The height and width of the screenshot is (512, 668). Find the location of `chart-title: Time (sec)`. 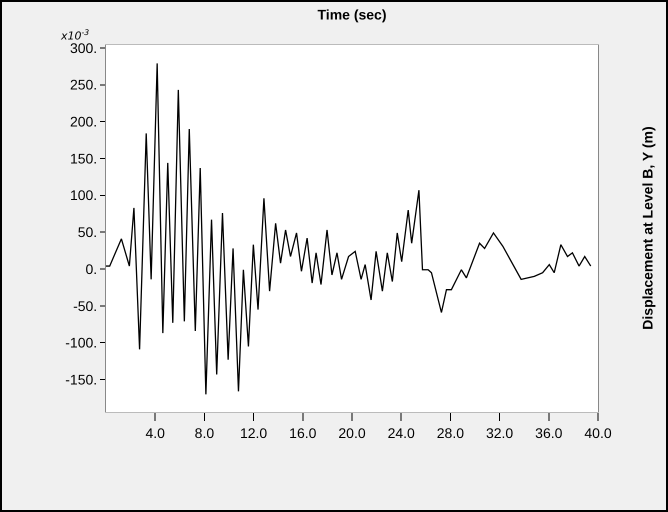

chart-title: Time (sec) is located at coordinates (352, 14).